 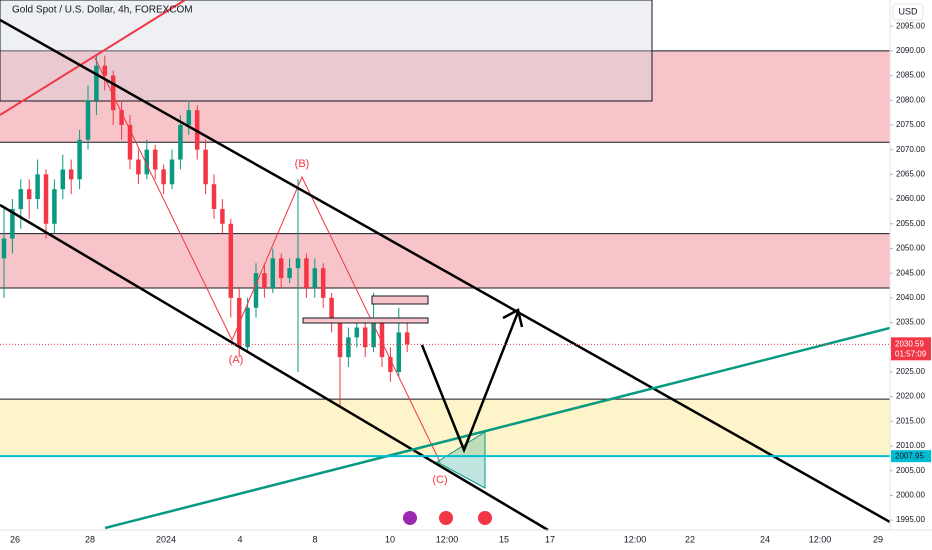 What do you see at coordinates (910, 371) in the screenshot?
I see `y-tick-label: 2025.00` at bounding box center [910, 371].